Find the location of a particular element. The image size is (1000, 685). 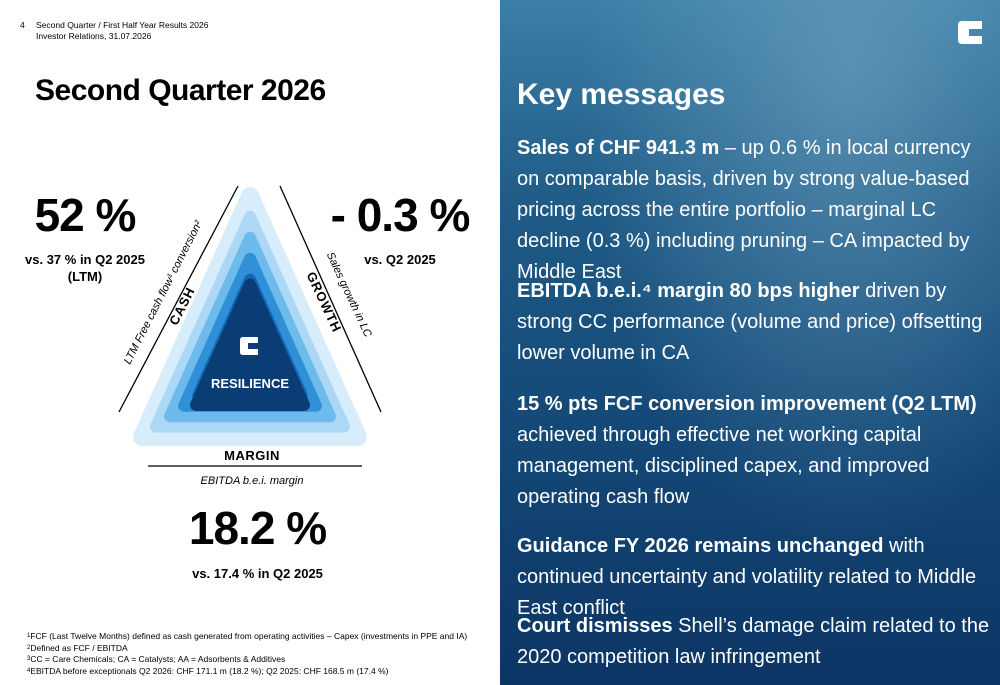

triangle-center: RESILIENCE is located at coordinates (250, 383).